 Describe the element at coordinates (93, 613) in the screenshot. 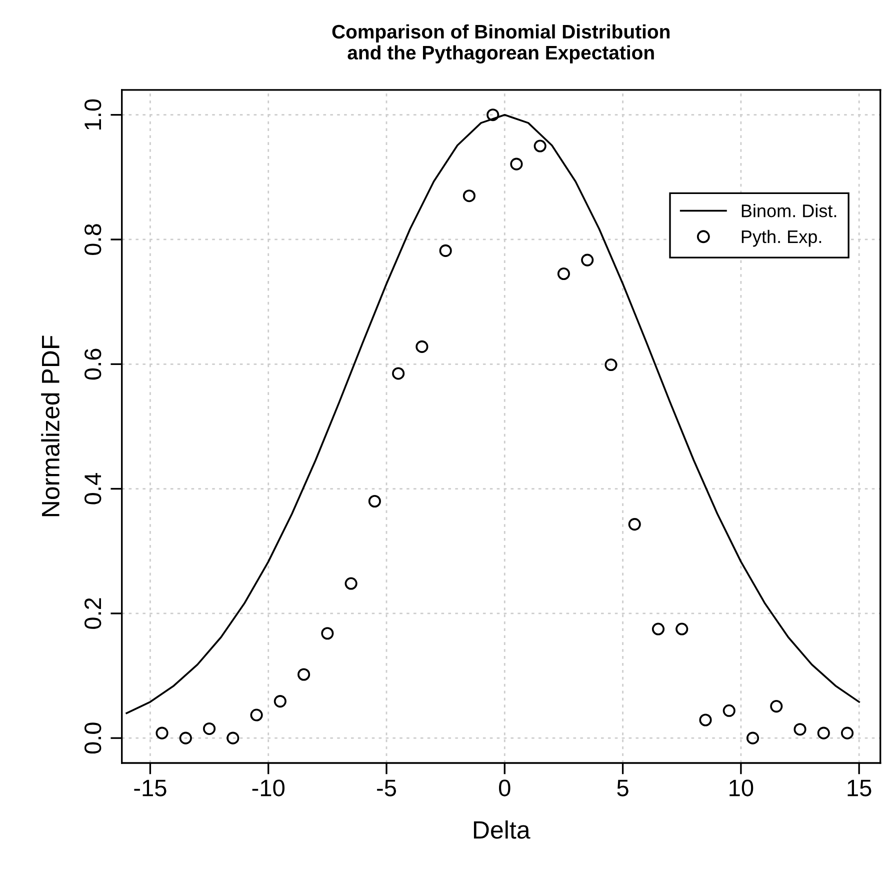

I see `y-tick-label: 0.2` at that location.